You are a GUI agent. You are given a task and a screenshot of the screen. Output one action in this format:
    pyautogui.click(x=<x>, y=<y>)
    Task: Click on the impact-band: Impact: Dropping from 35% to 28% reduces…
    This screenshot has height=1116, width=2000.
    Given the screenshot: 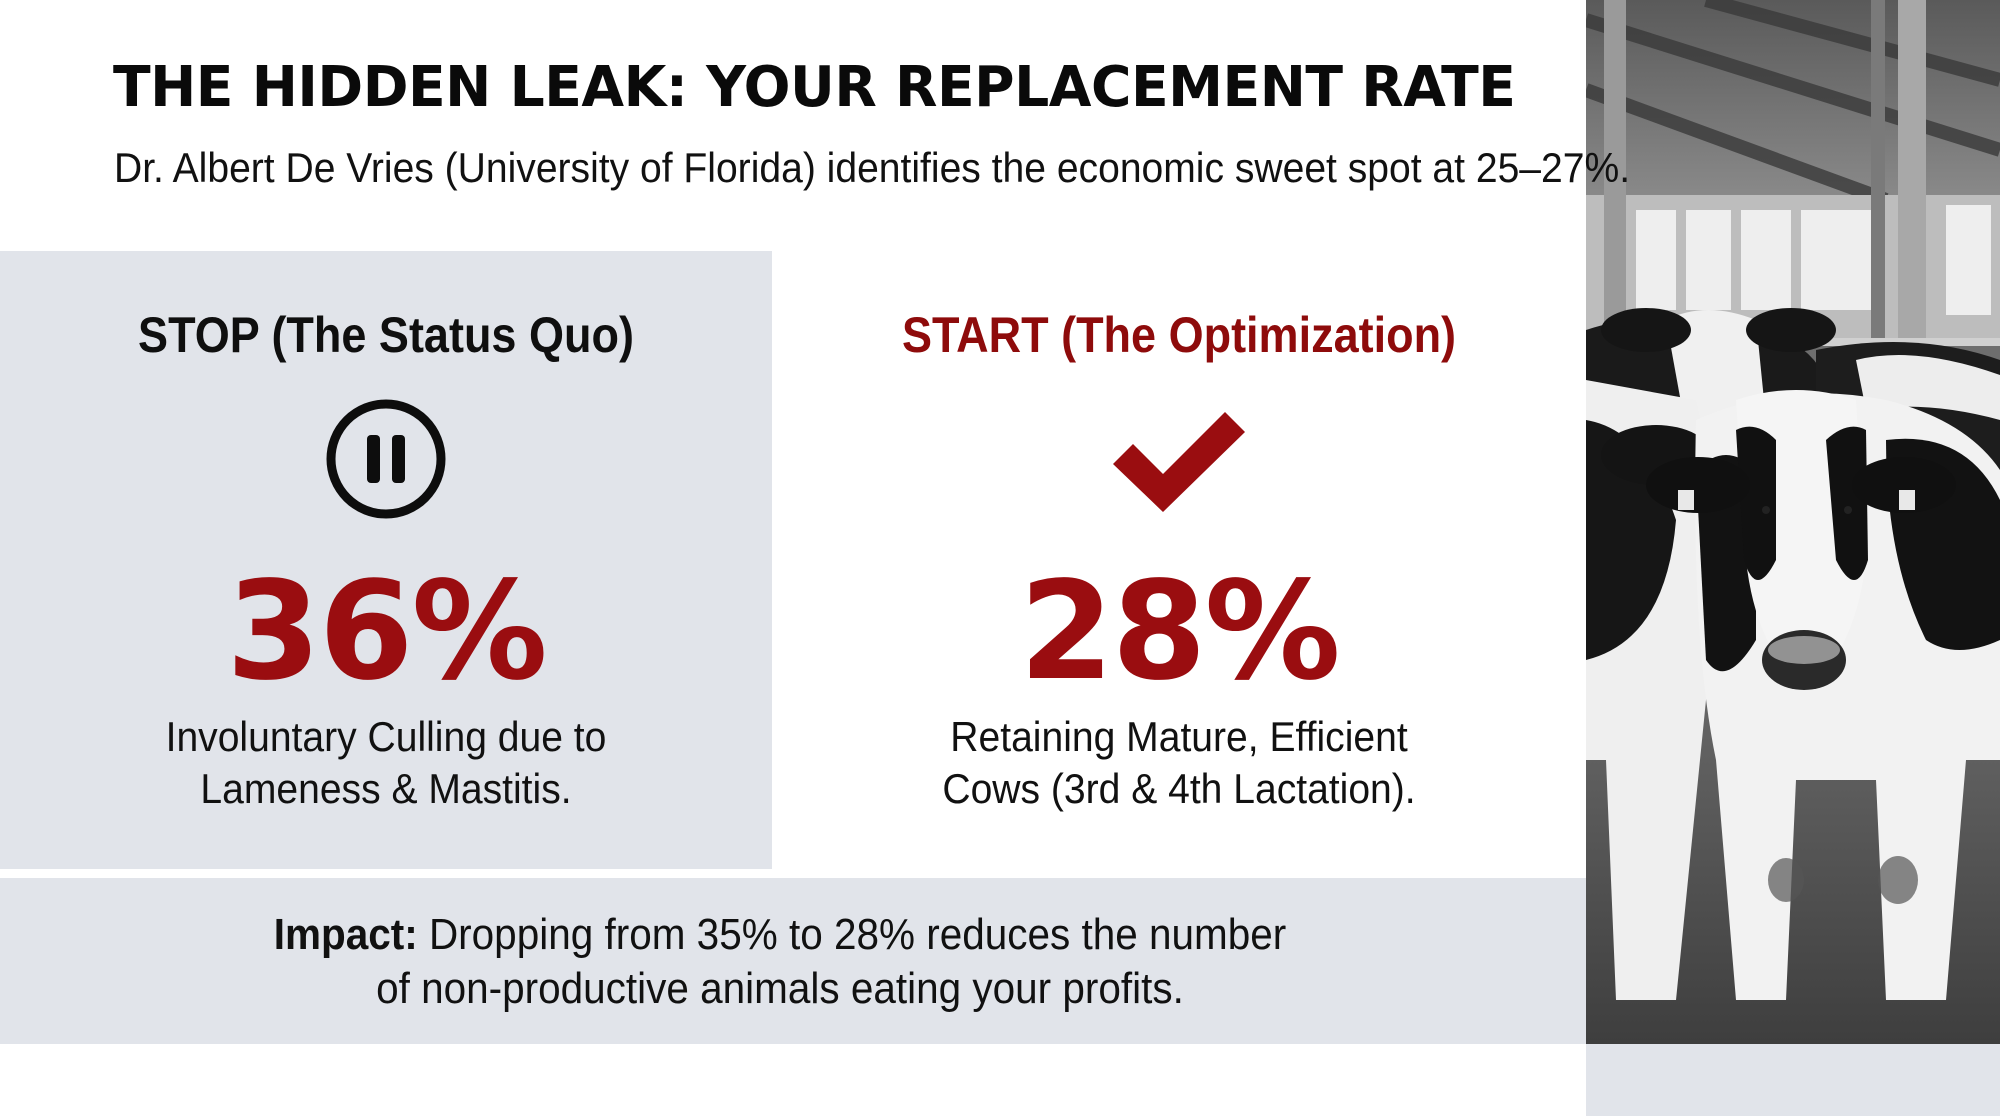 What is the action you would take?
    pyautogui.click(x=793, y=961)
    